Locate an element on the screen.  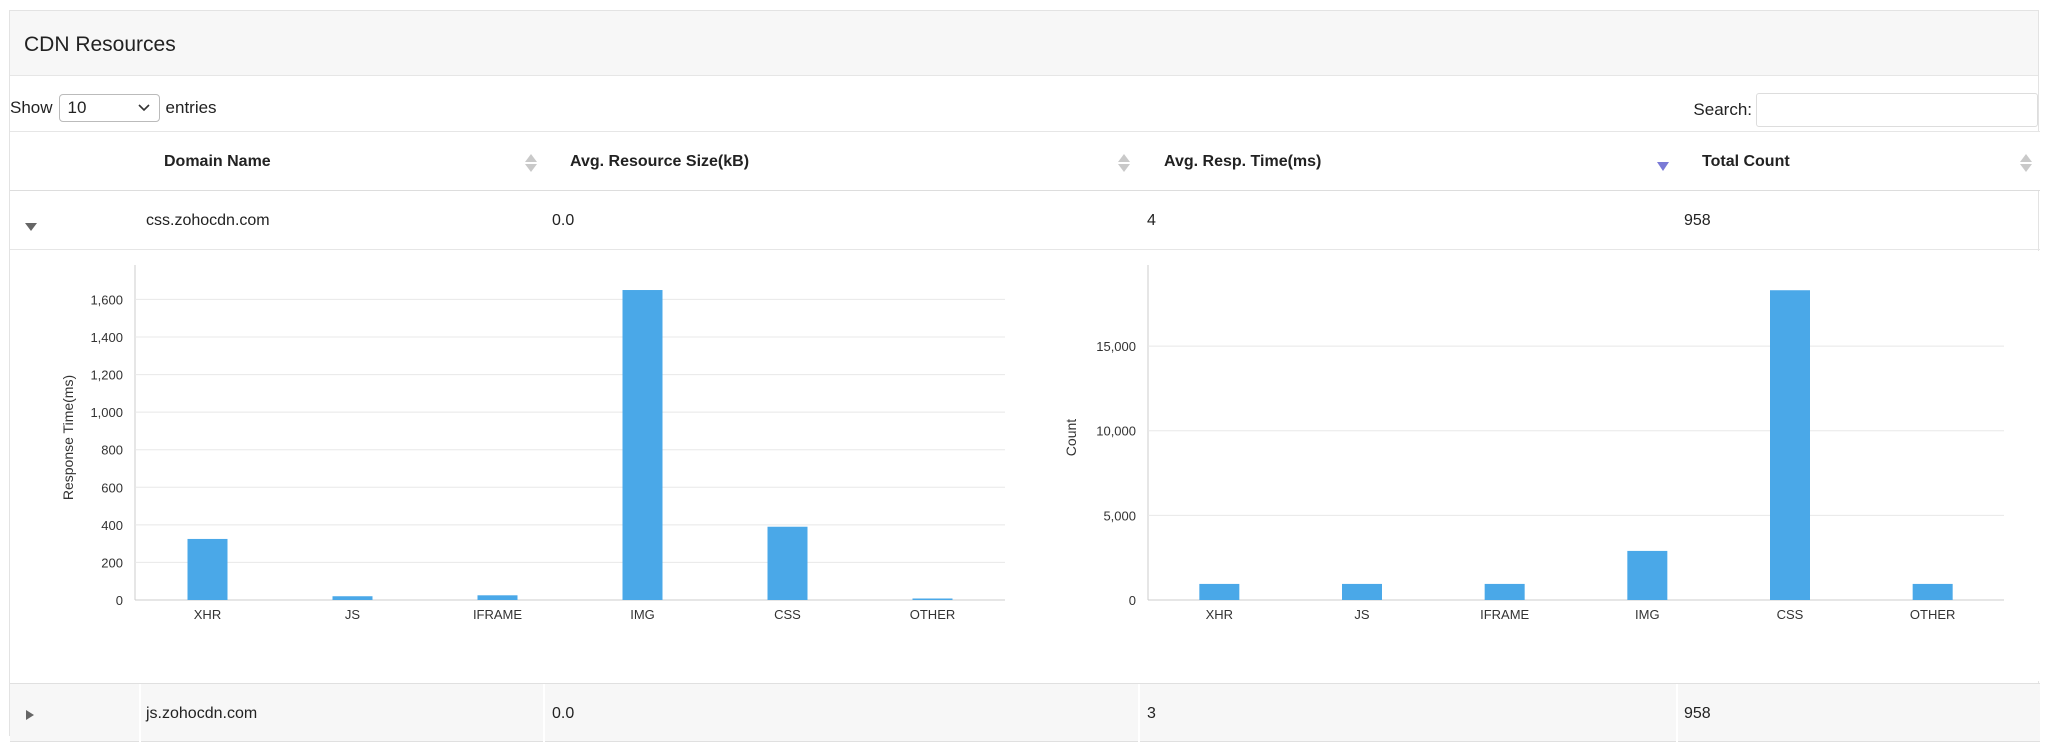
domain-cell: css.zohocdn.com is located at coordinates (208, 220).